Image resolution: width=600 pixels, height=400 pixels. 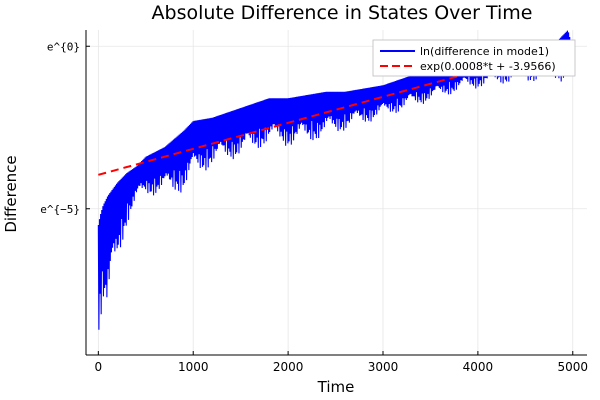 What do you see at coordinates (63, 46) in the screenshot?
I see `y-tick-label: e^{0}` at bounding box center [63, 46].